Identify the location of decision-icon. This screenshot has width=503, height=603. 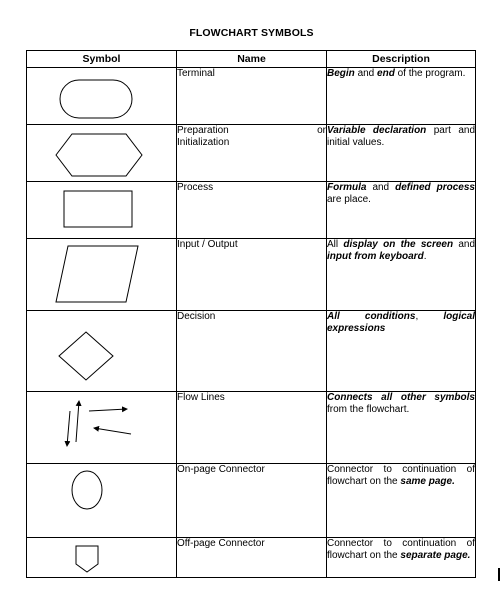
(86, 356).